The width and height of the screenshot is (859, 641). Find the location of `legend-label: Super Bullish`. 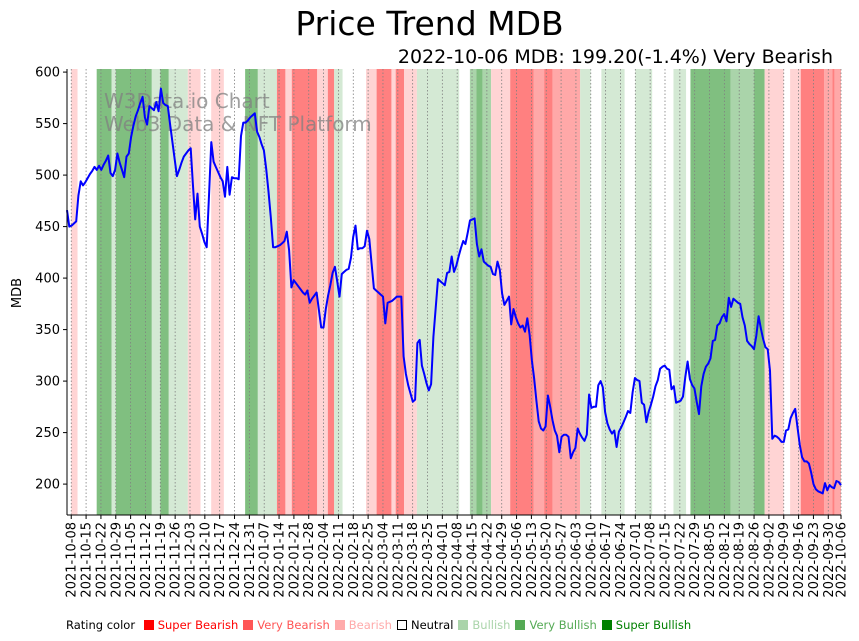

legend-label: Super Bullish is located at coordinates (653, 625).